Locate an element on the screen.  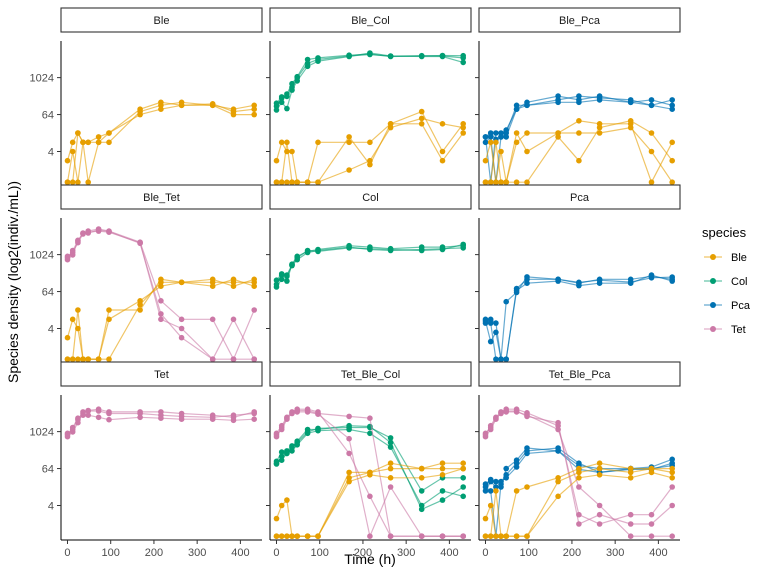
strip-label: Tet is located at coordinates (161, 375).